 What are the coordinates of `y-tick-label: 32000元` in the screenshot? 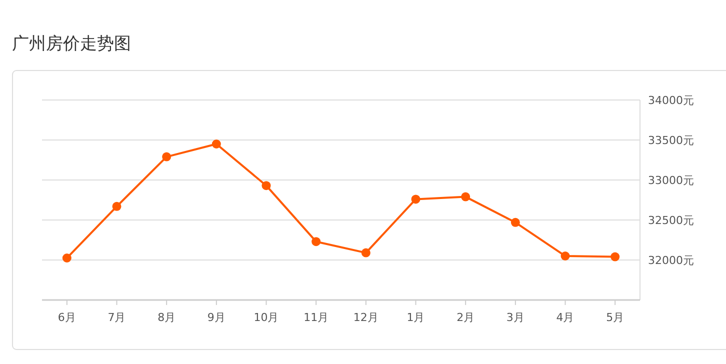 It's located at (671, 260).